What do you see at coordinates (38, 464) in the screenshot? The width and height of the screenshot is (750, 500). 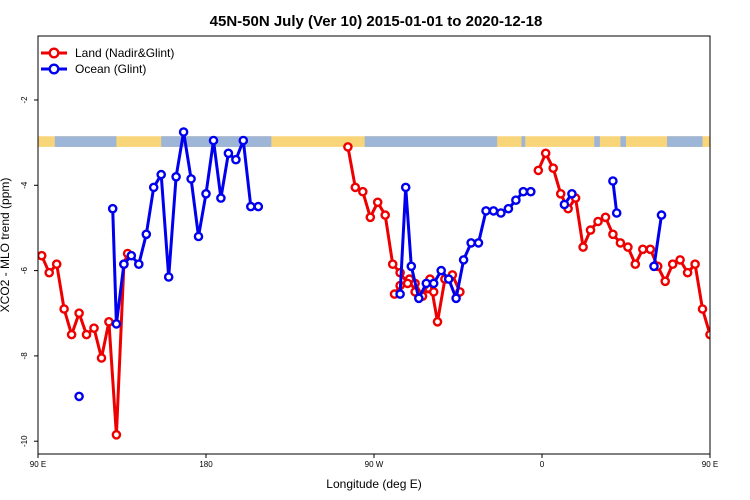 I see `x-tick-label-0: 90 E` at bounding box center [38, 464].